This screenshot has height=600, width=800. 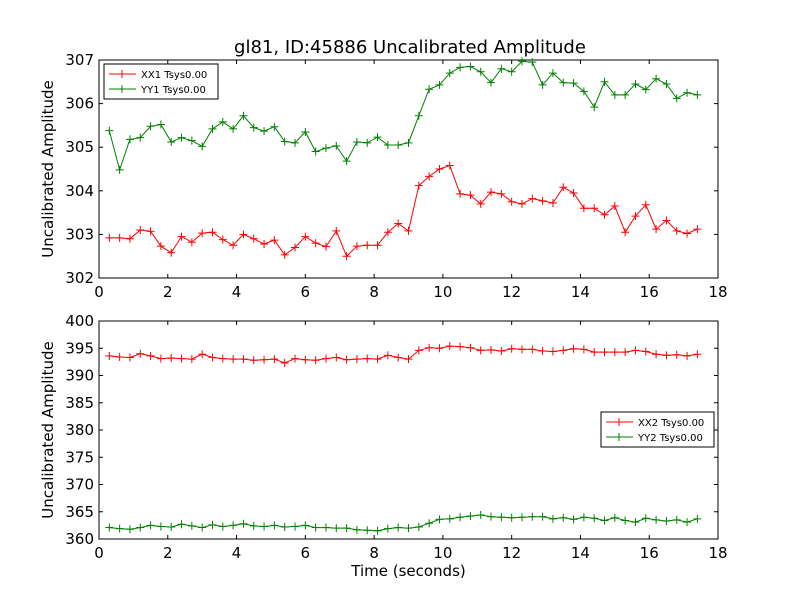 What do you see at coordinates (79, 512) in the screenshot?
I see `y-tick-label: 365` at bounding box center [79, 512].